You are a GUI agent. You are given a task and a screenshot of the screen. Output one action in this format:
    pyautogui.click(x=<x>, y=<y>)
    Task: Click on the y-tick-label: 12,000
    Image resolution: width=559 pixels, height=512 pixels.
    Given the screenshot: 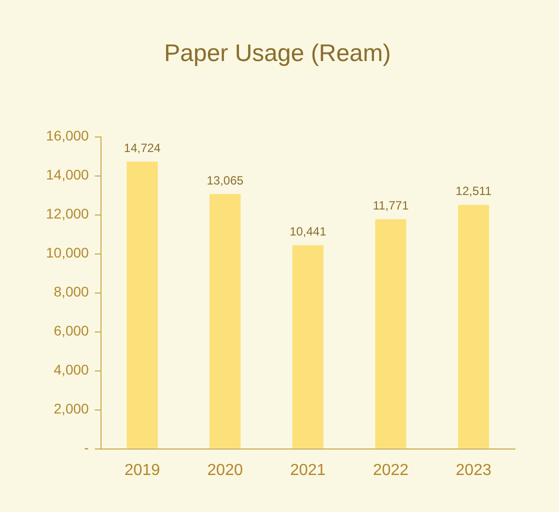 What is the action you would take?
    pyautogui.click(x=68, y=214)
    